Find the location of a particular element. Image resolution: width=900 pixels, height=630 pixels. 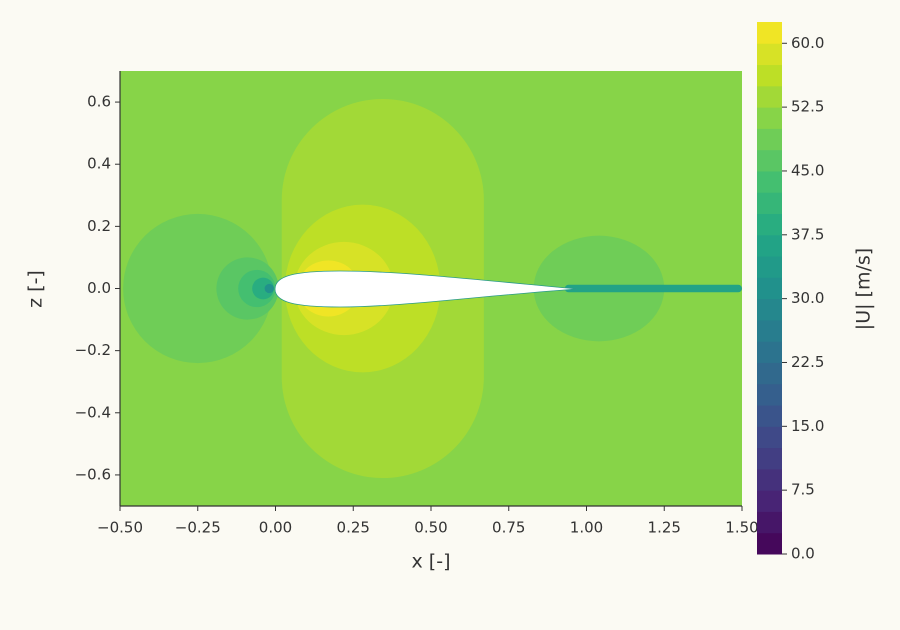

y-tick-label: −0.4 is located at coordinates (93, 412).